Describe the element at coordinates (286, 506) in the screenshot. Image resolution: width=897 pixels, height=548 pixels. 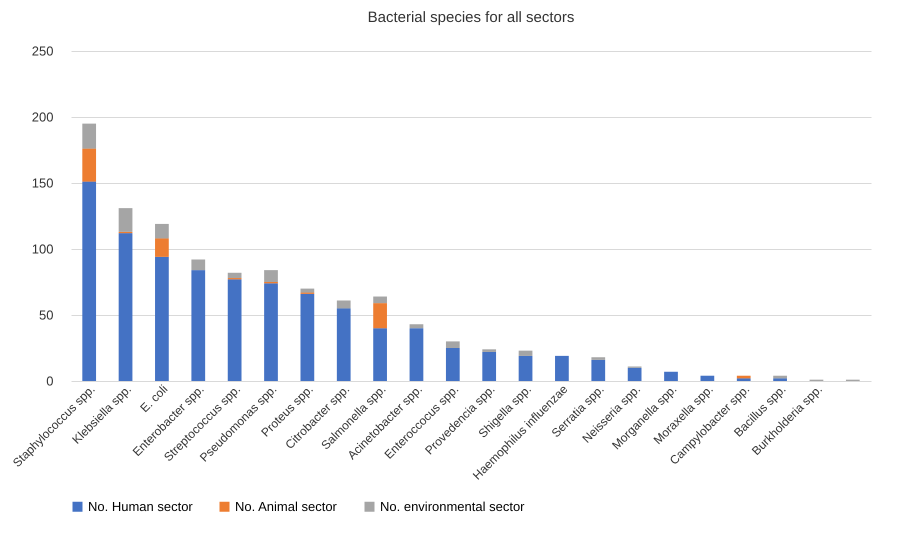
I see `legend-label: No. Animal sector` at that location.